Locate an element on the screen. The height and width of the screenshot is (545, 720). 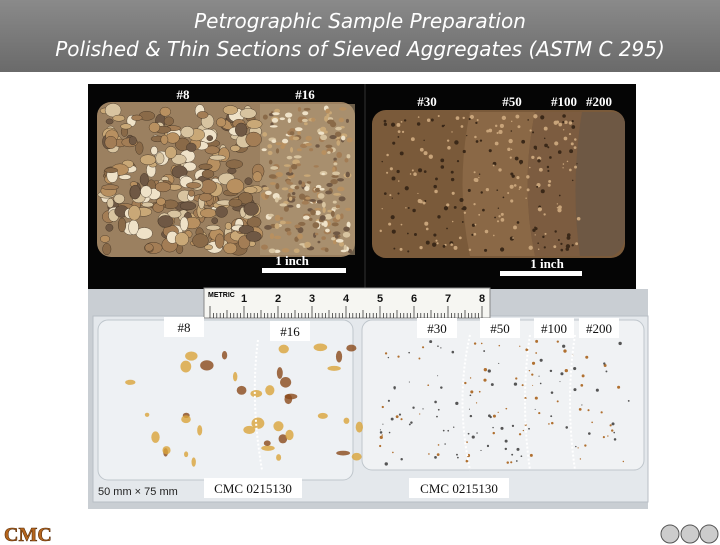
ruler-number: 2 is located at coordinates (278, 299).